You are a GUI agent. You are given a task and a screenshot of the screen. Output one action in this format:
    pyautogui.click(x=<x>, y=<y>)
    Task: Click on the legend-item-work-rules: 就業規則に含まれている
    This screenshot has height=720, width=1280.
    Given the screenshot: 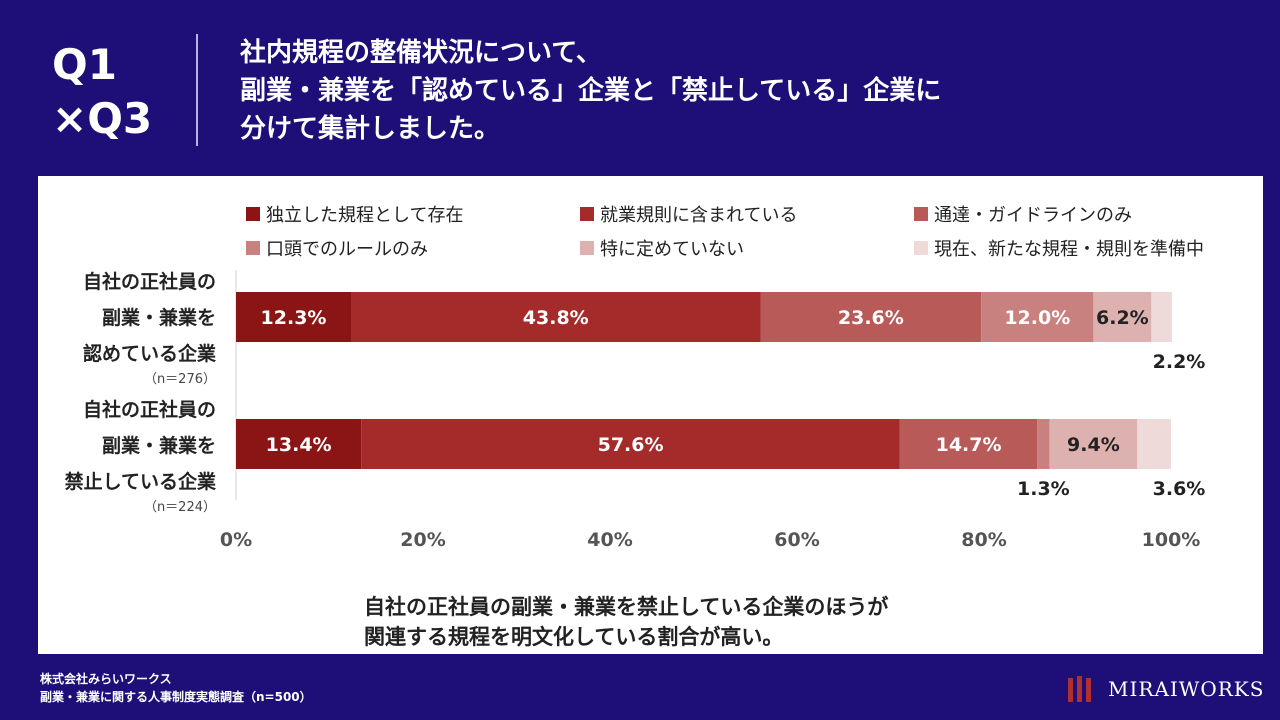 What is the action you would take?
    pyautogui.click(x=688, y=214)
    